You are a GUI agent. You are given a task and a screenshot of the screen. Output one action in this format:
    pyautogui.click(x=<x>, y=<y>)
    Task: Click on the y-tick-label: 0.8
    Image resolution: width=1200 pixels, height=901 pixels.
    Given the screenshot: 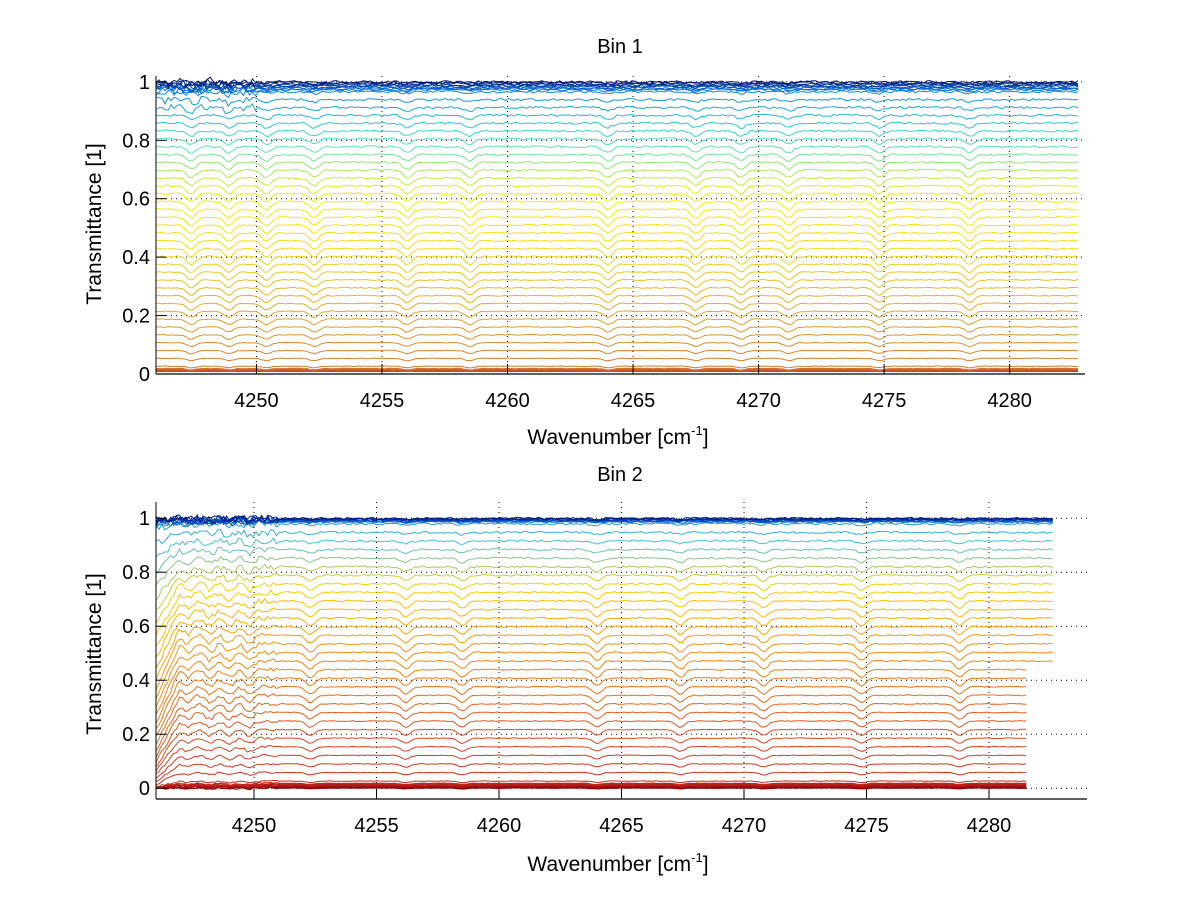 What is the action you would take?
    pyautogui.click(x=136, y=141)
    